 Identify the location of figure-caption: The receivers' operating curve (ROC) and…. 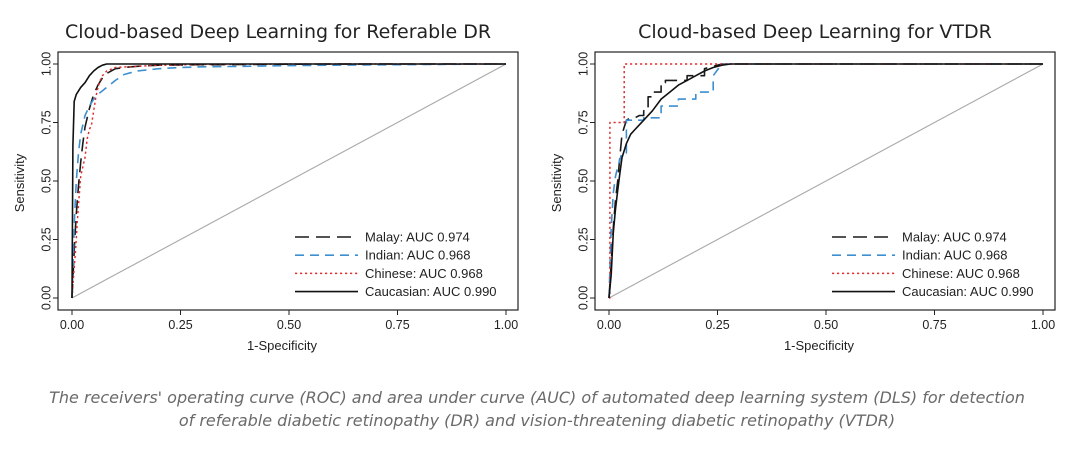
(537, 409).